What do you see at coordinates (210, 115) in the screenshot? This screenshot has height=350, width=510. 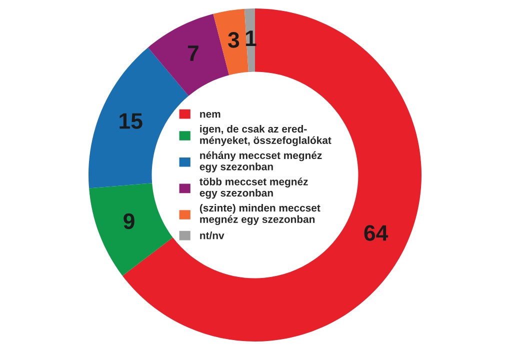 I see `legend-label: nem` at bounding box center [210, 115].